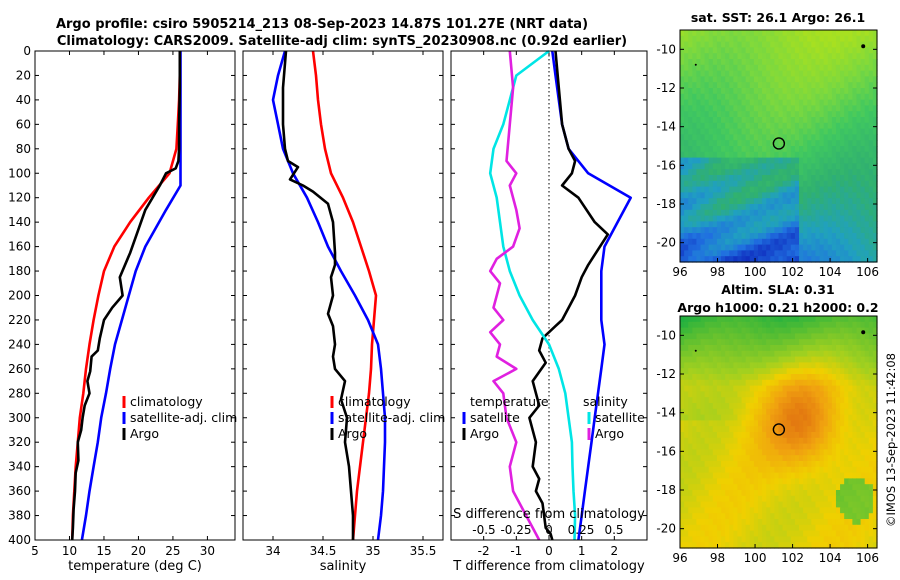  Describe the element at coordinates (549, 551) in the screenshot. I see `x-tick-label: 0` at that location.